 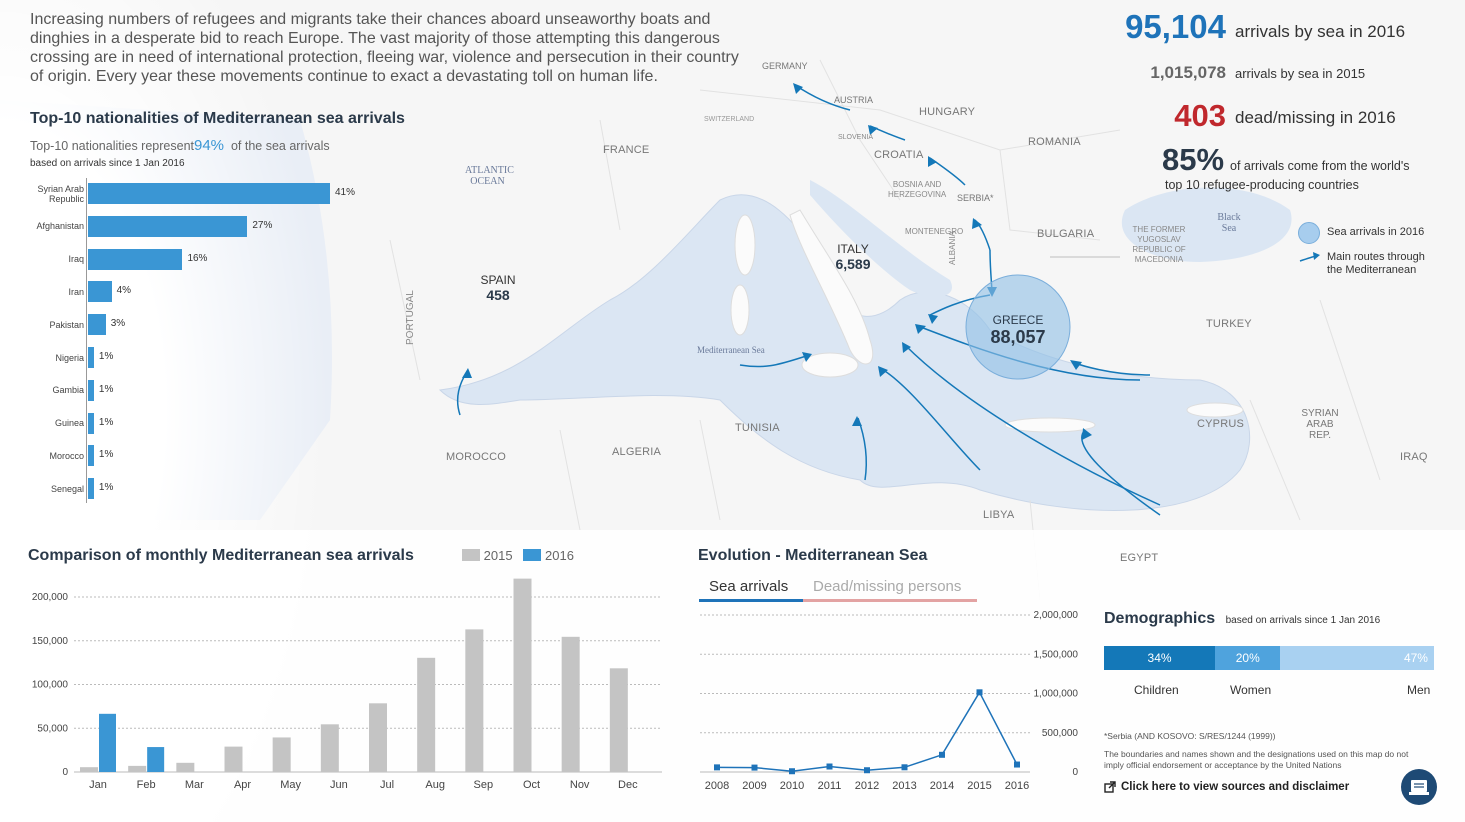 What do you see at coordinates (853, 249) in the screenshot?
I see `arrivals-italy-name: ITALY` at bounding box center [853, 249].